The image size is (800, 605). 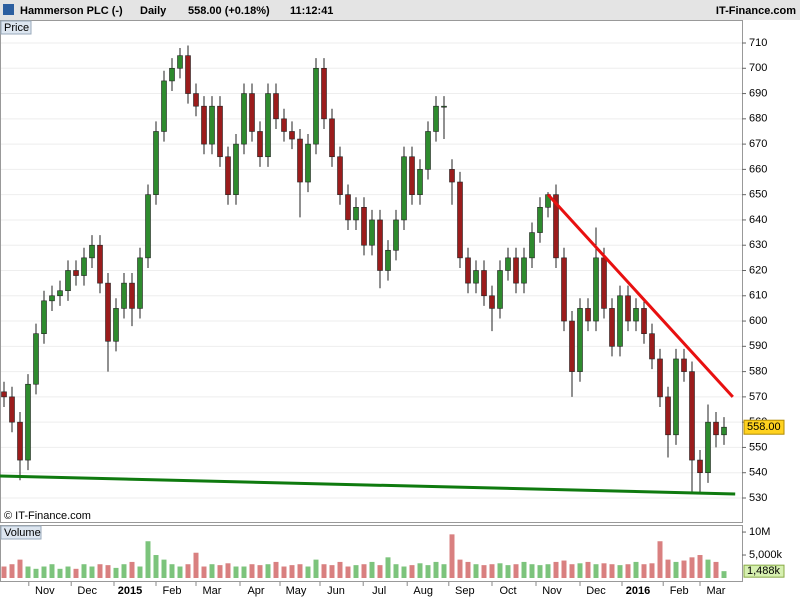 What do you see at coordinates (758, 473) in the screenshot?
I see `y-tick-label: 540` at bounding box center [758, 473].